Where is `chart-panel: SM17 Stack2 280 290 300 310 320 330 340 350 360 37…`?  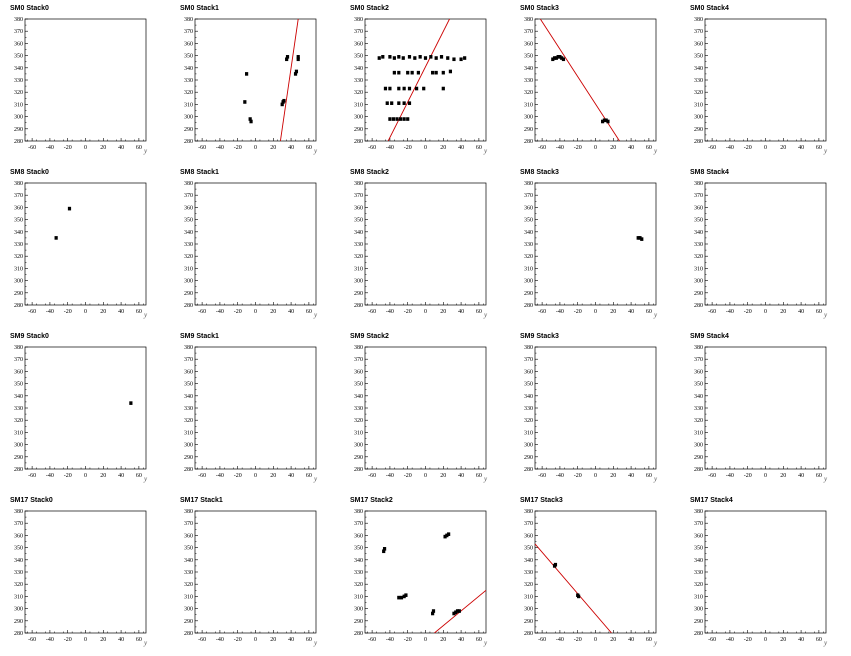 chart-panel: SM17 Stack2 280 290 300 310 320 330 340 350 360 37… is located at coordinates (419, 572).